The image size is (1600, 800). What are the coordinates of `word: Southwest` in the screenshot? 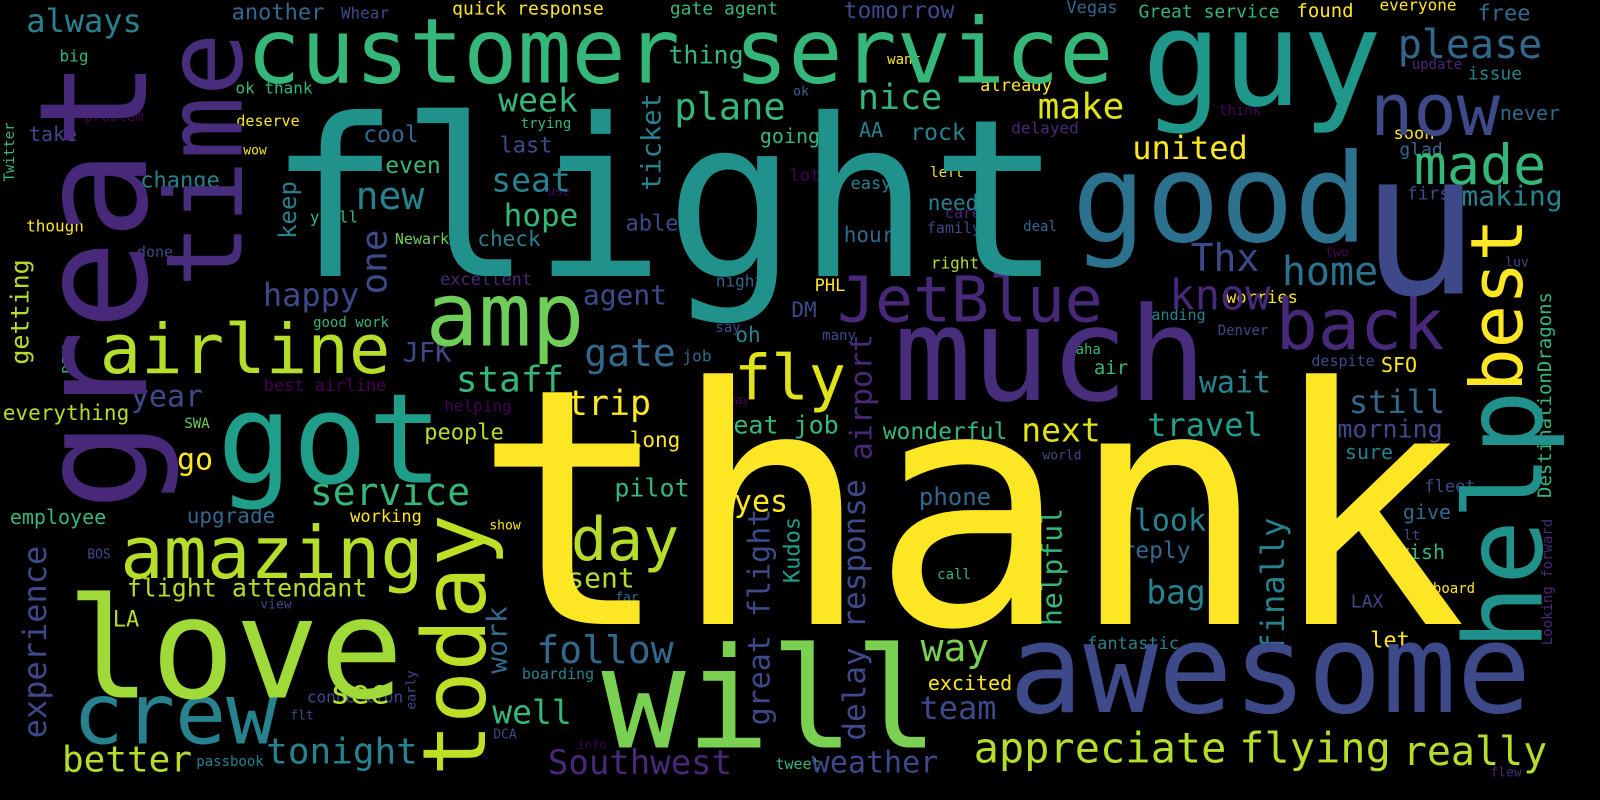 It's located at (640, 763).